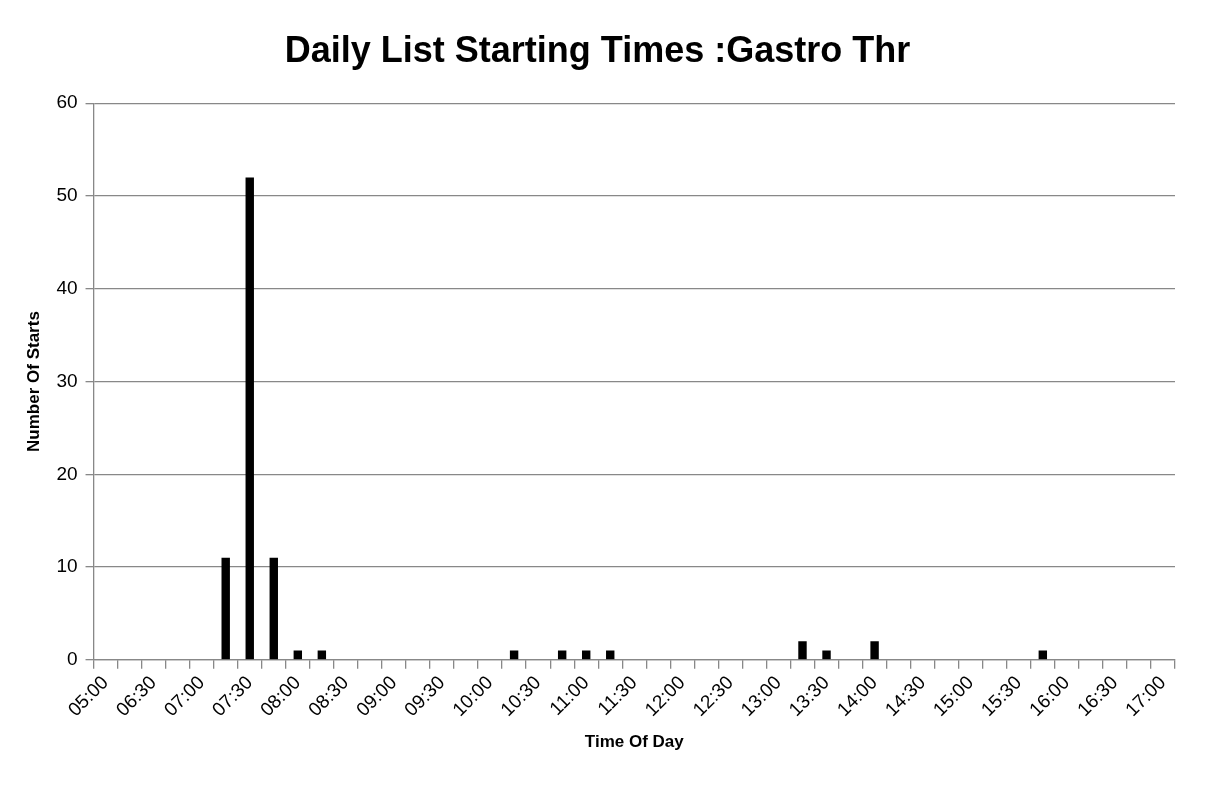  Describe the element at coordinates (33, 381) in the screenshot. I see `y-axis-title: Number Of Starts` at that location.